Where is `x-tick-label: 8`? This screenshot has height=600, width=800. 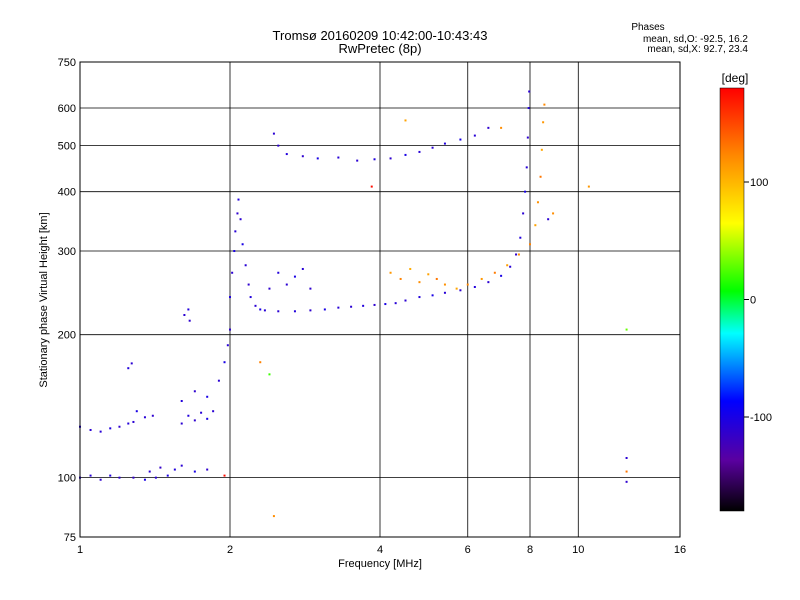 x-tick-label: 8 is located at coordinates (530, 550).